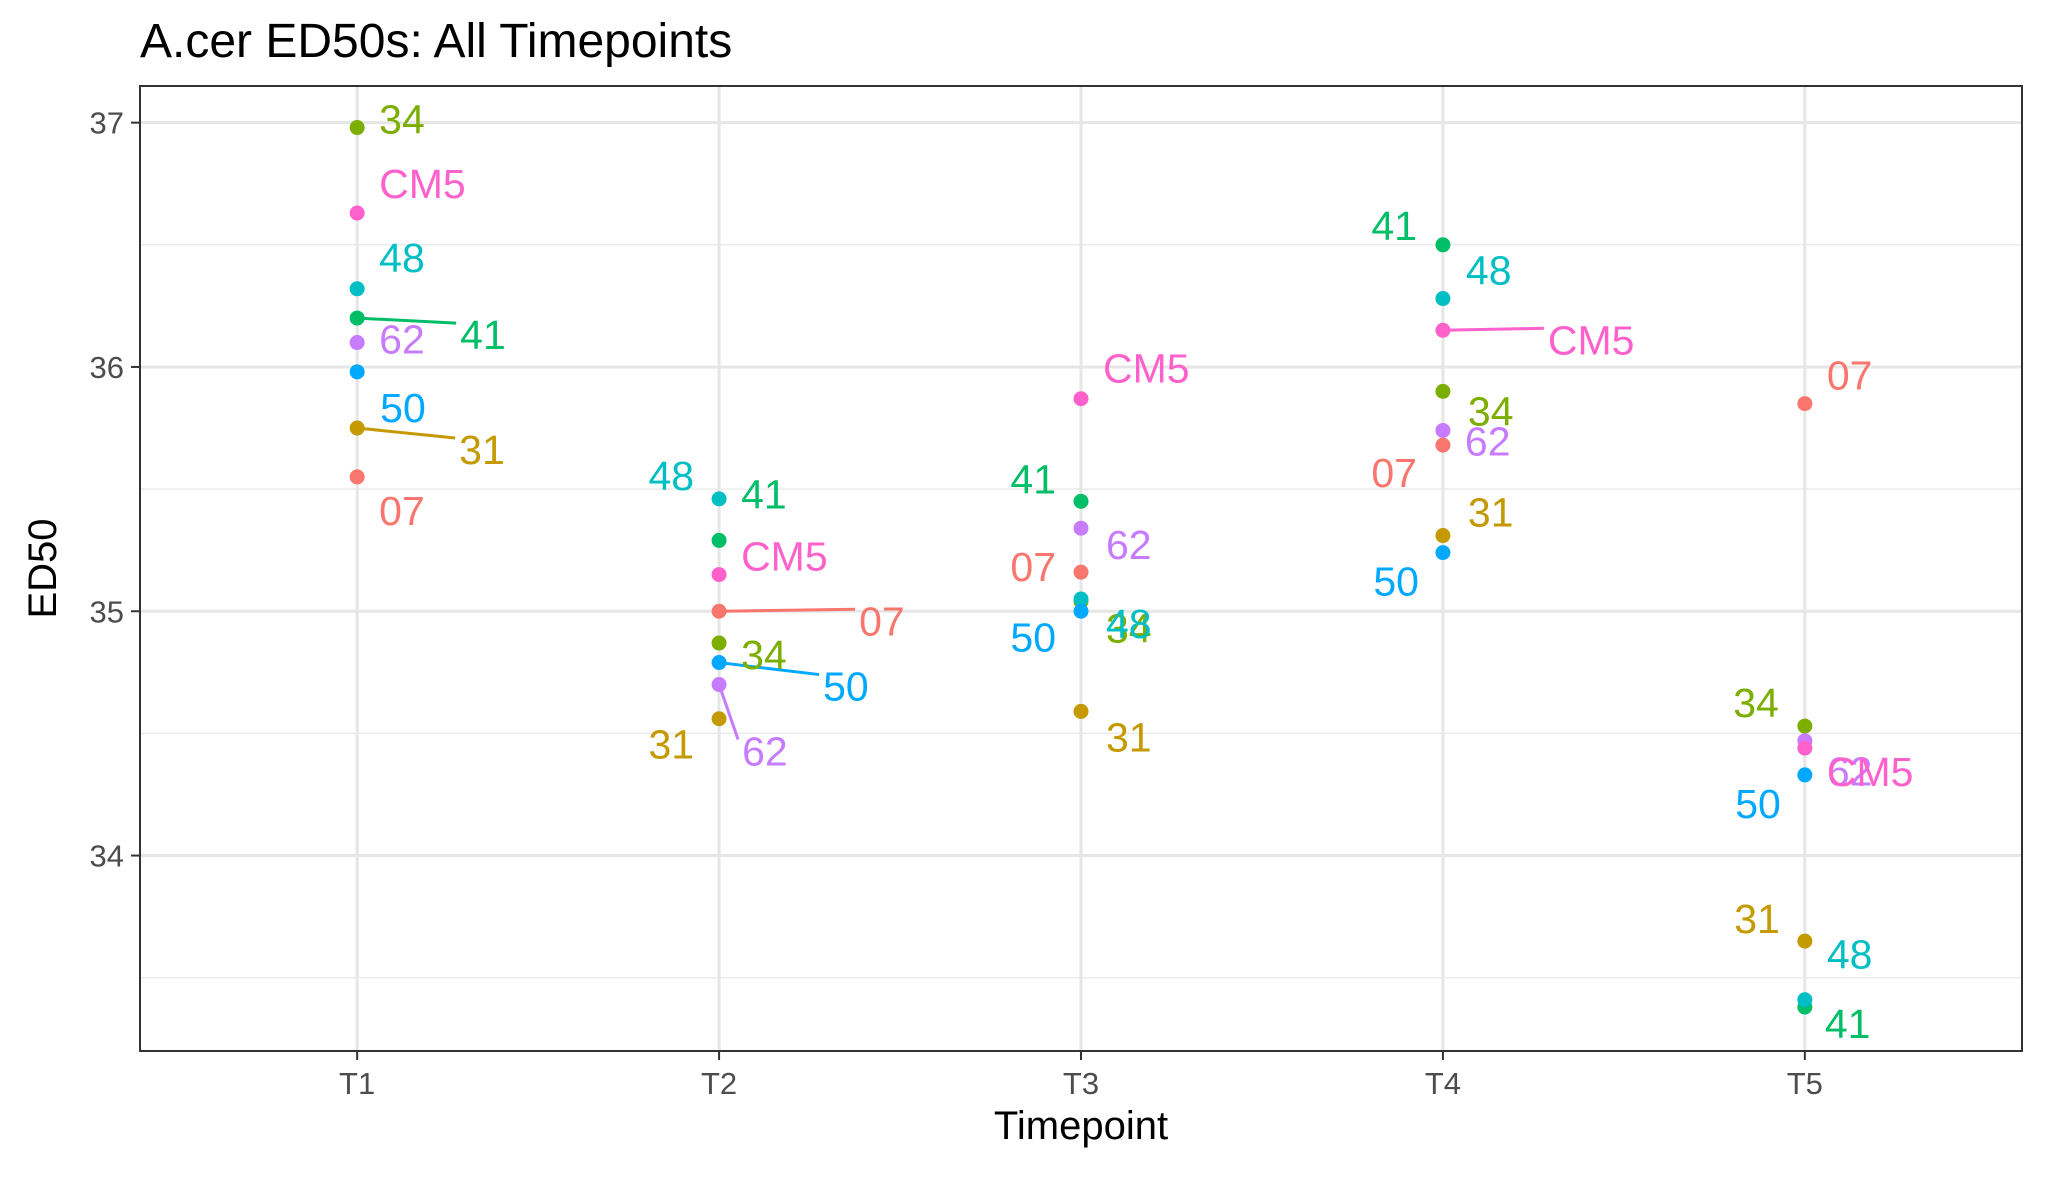 This screenshot has height=1181, width=2055. Describe the element at coordinates (1081, 1083) in the screenshot. I see `x-tick-label: T3` at that location.